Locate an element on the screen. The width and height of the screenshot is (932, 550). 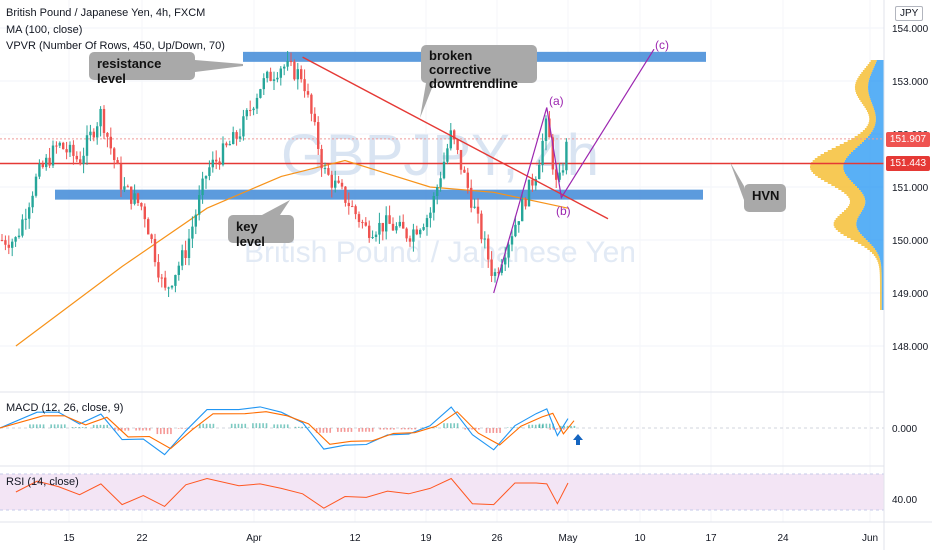
price-tick-label: 149.000 is located at coordinates (910, 294).